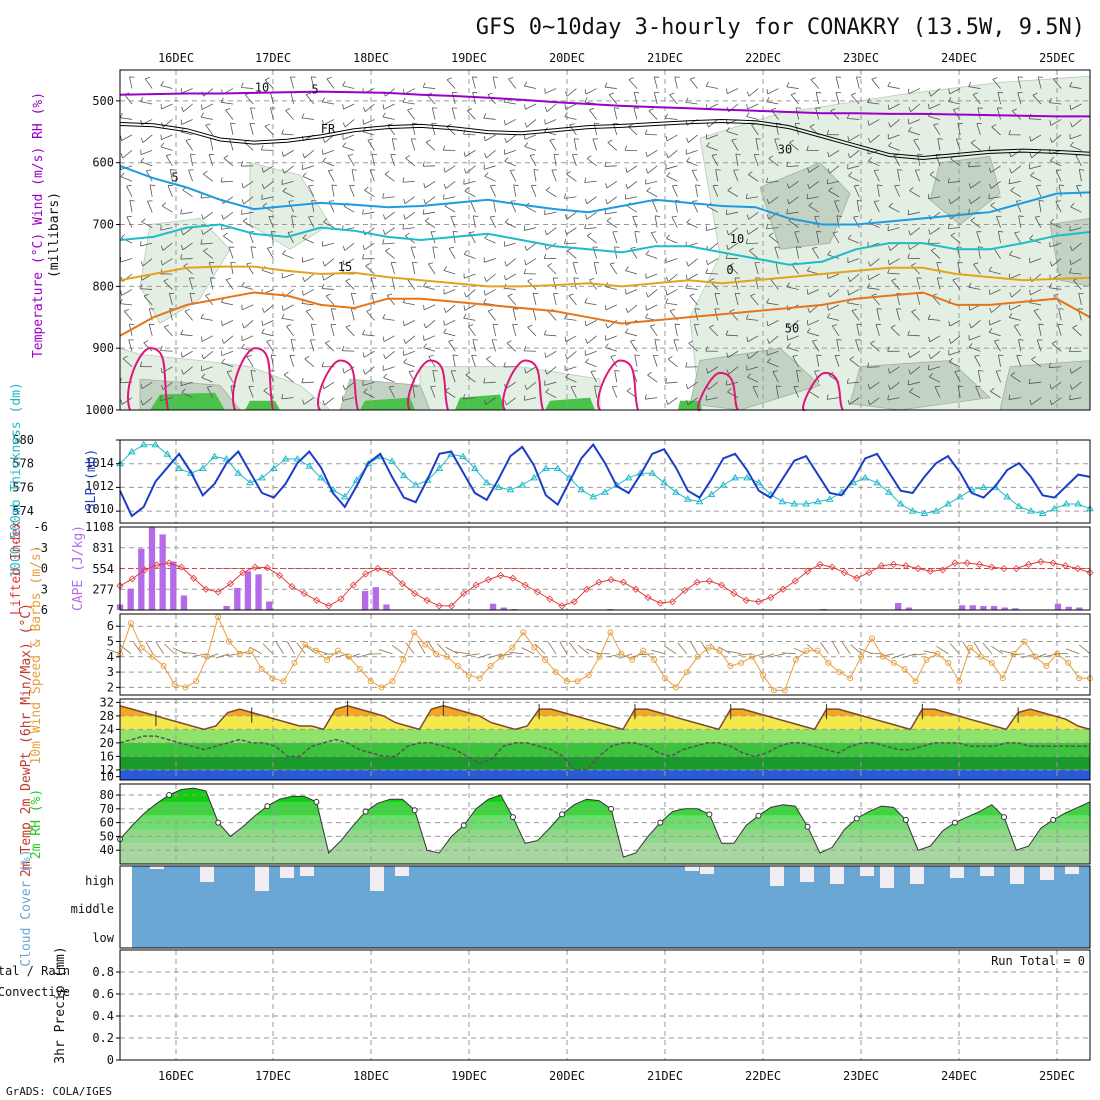 Image resolution: width=1100 pixels, height=1100 pixels. Describe the element at coordinates (371, 58) in the screenshot. I see `x-tick-label: 18DEC` at that location.